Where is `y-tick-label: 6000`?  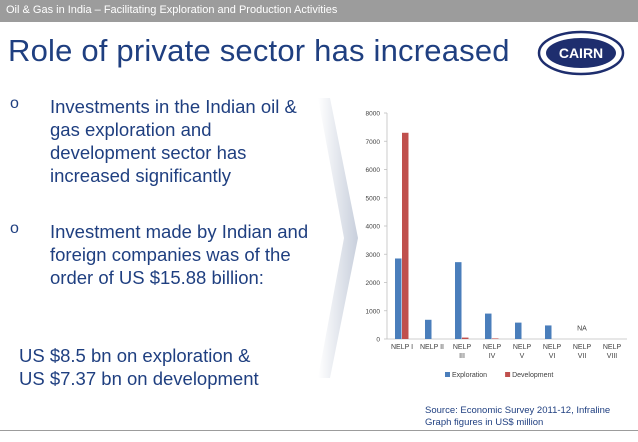 y-tick-label: 6000 is located at coordinates (373, 170).